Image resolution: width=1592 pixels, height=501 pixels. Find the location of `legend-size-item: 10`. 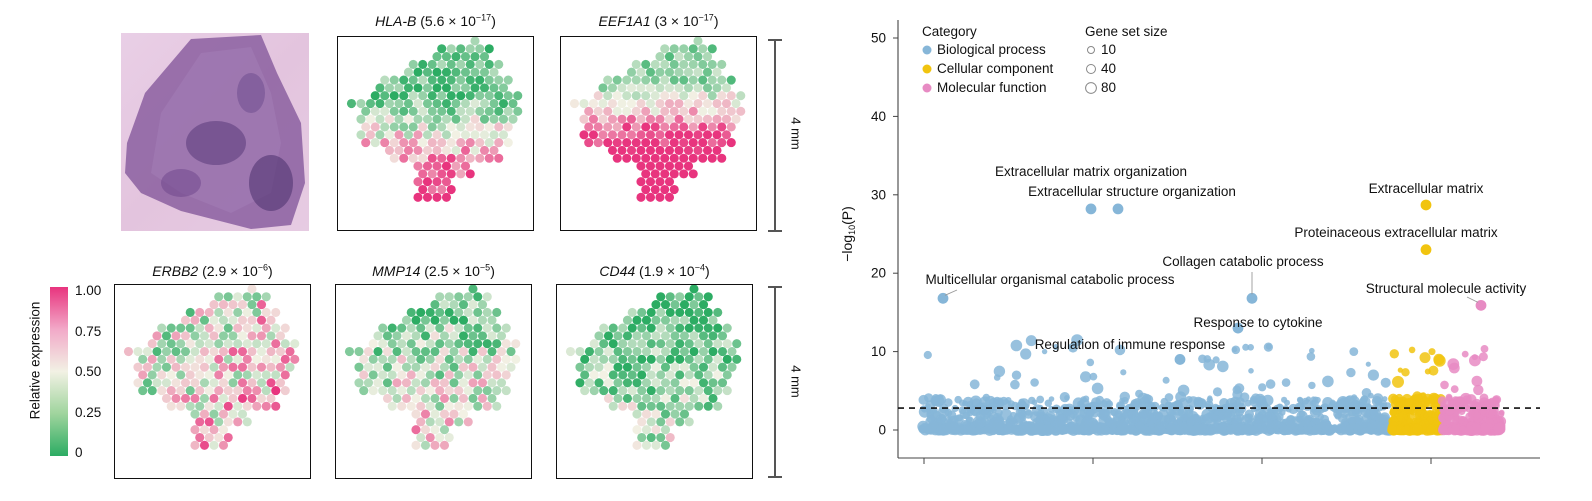

legend-size-item: 10 is located at coordinates (1108, 49).